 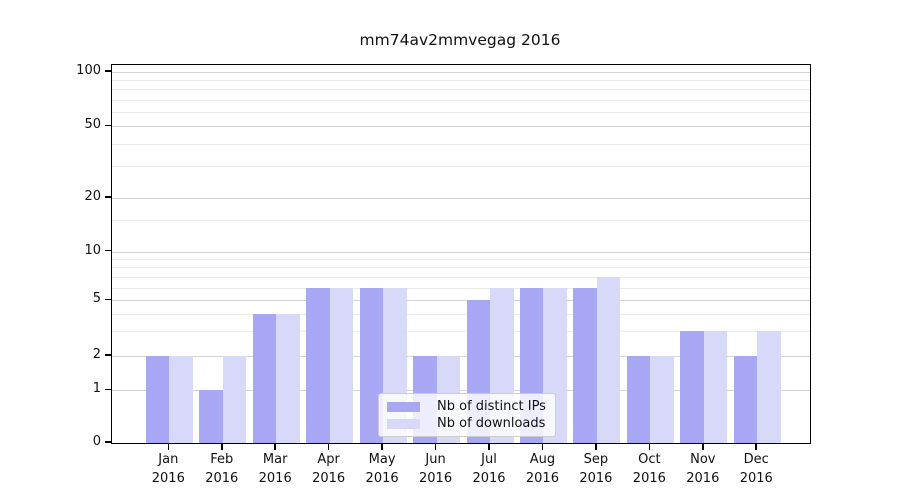 I want to click on x-axis-tick-label: Mar 2016, so click(x=275, y=469).